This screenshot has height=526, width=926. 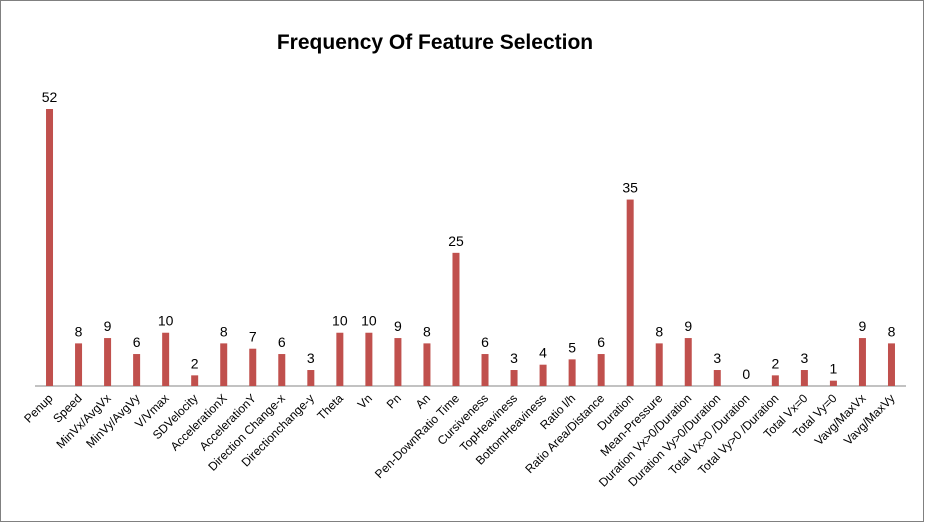 I want to click on data-label-17: 3, so click(x=514, y=358).